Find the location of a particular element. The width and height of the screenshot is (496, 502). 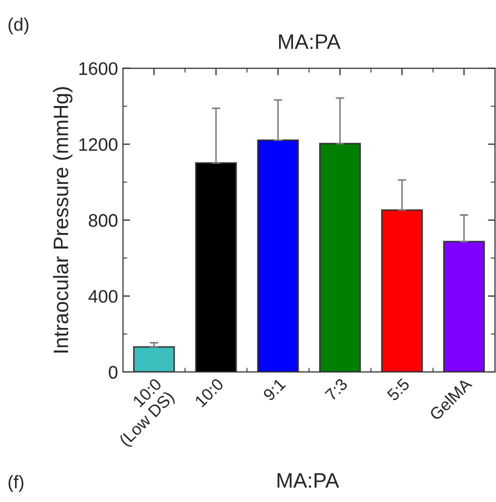

y-tick-label: 800 is located at coordinates (103, 220).